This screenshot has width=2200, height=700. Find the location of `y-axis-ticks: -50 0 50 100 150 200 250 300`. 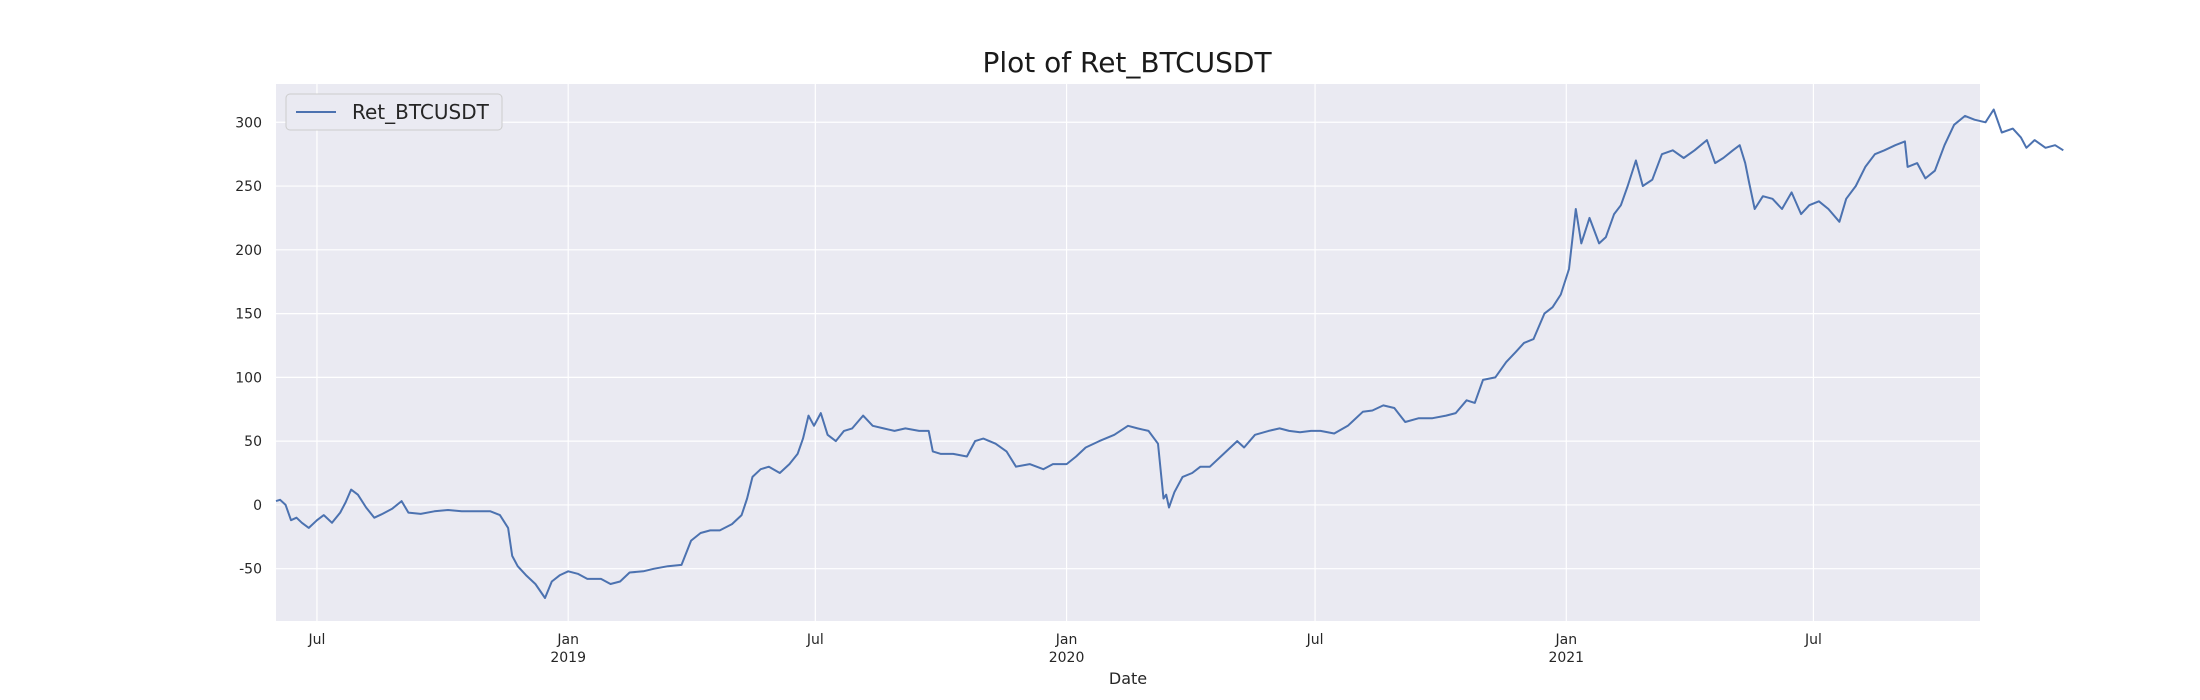

y-axis-ticks: -50 0 50 100 150 200 250 300 is located at coordinates (248, 346).